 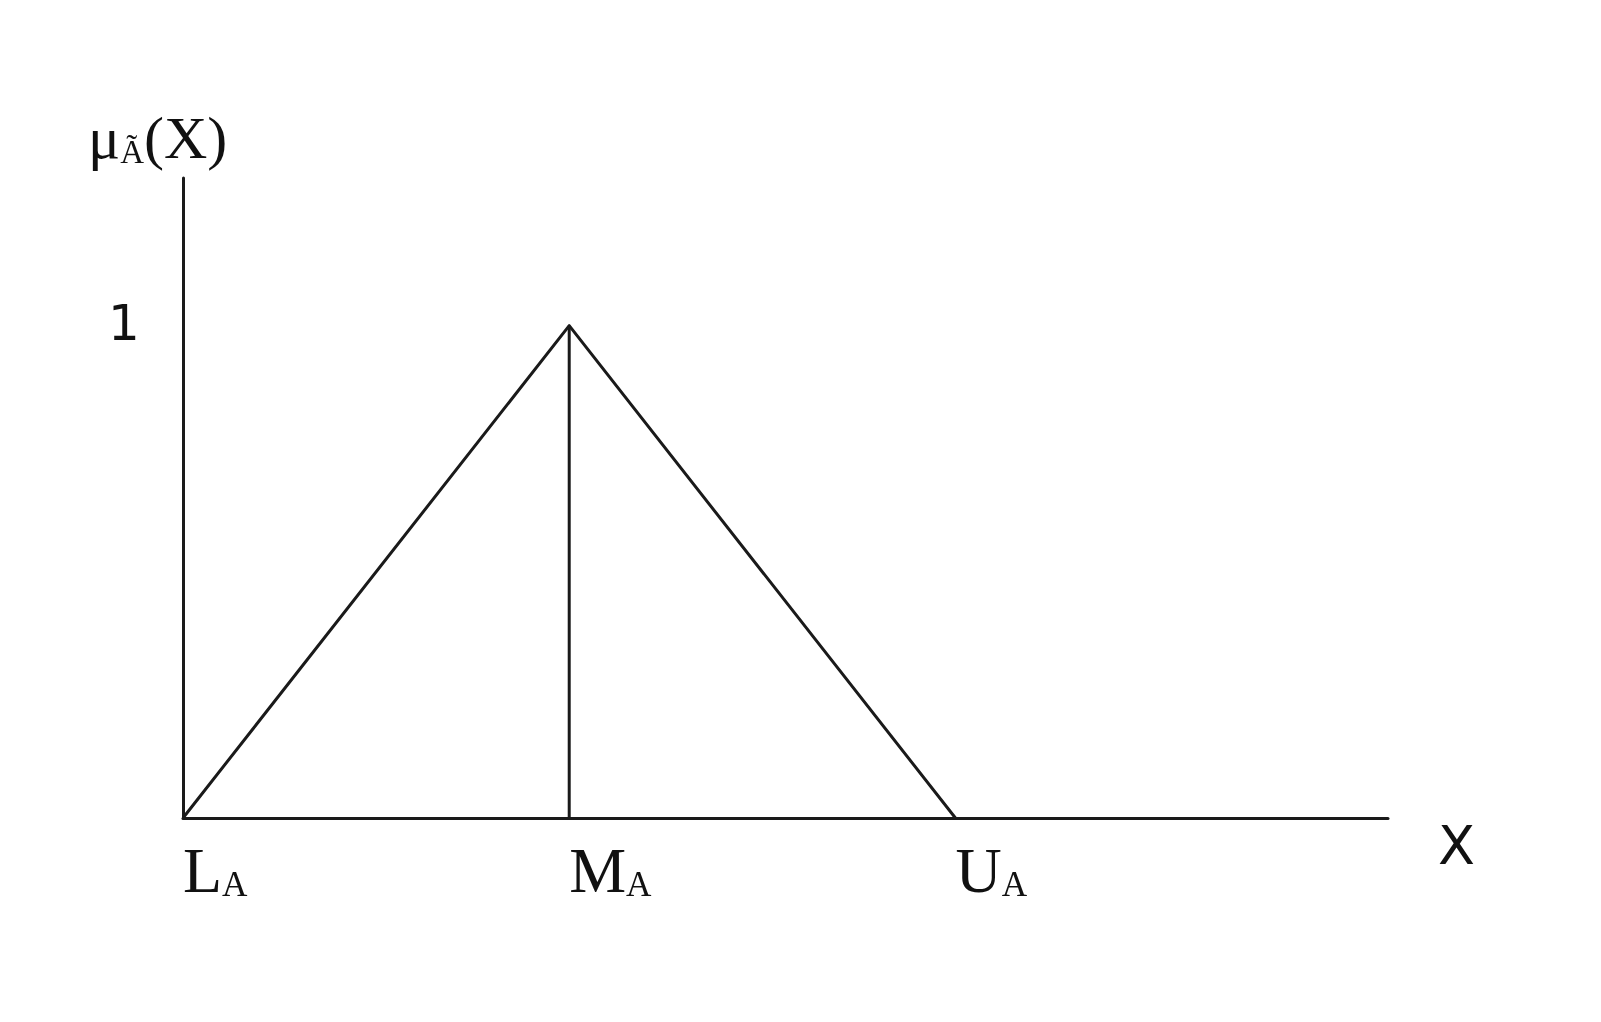 What do you see at coordinates (158, 138) in the screenshot?
I see `y-axis-title: μÃ(X)` at bounding box center [158, 138].